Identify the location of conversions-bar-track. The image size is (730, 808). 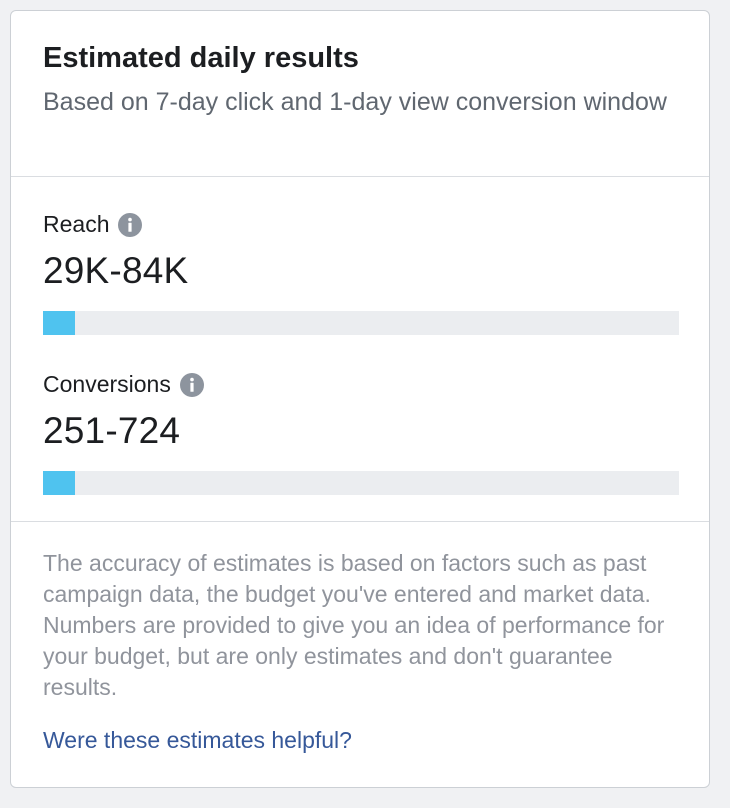
(361, 483).